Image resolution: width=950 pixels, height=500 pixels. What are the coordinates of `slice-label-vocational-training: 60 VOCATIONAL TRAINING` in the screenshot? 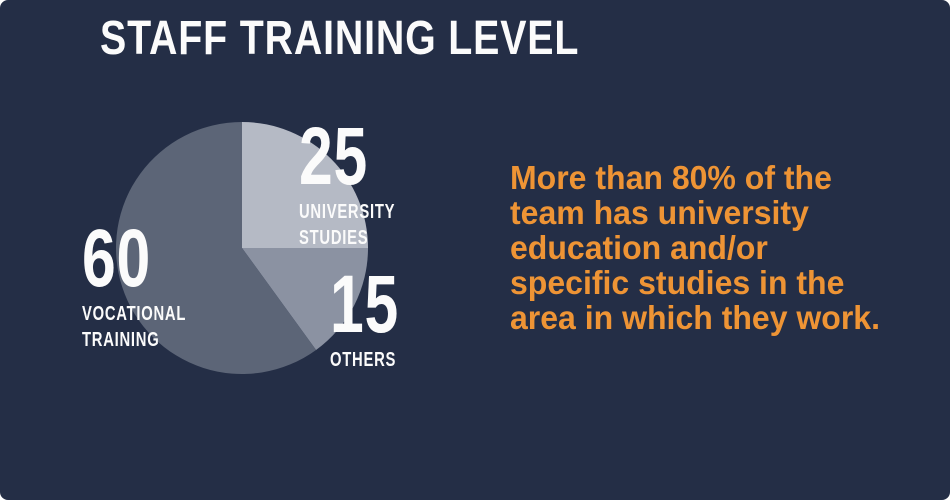 It's located at (134, 283).